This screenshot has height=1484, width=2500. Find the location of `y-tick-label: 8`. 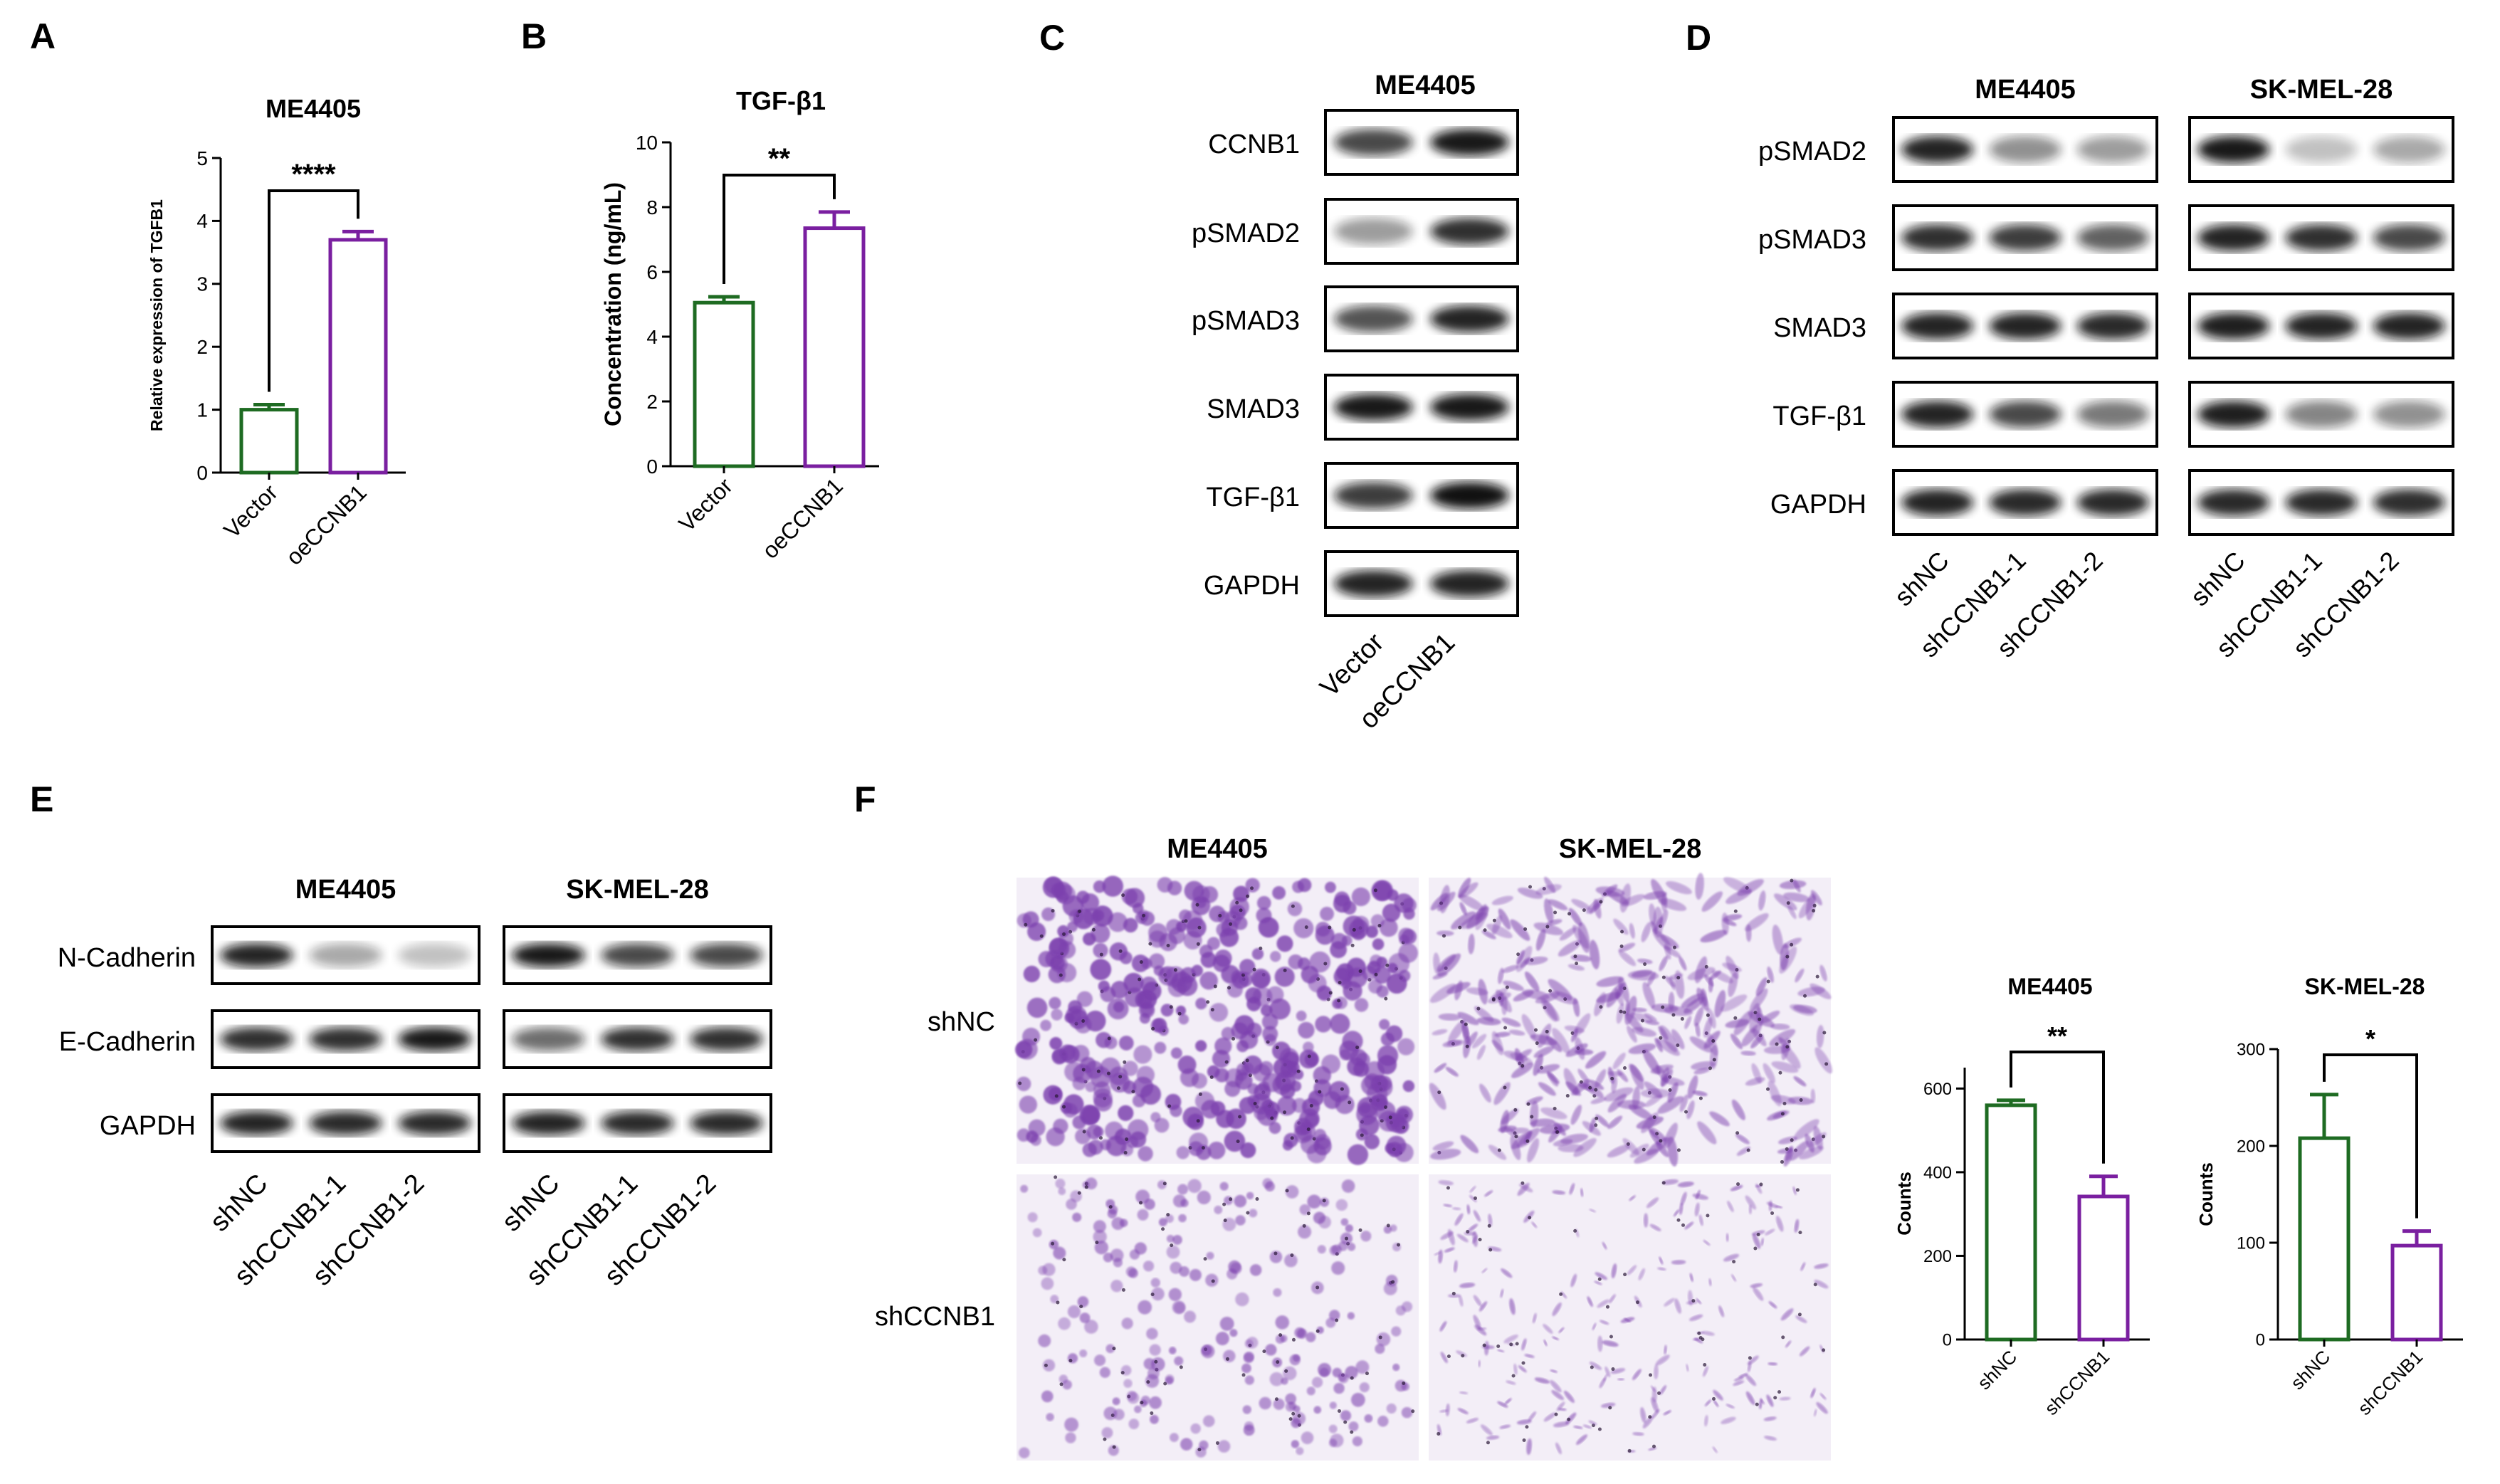

y-tick-label: 8 is located at coordinates (652, 207).